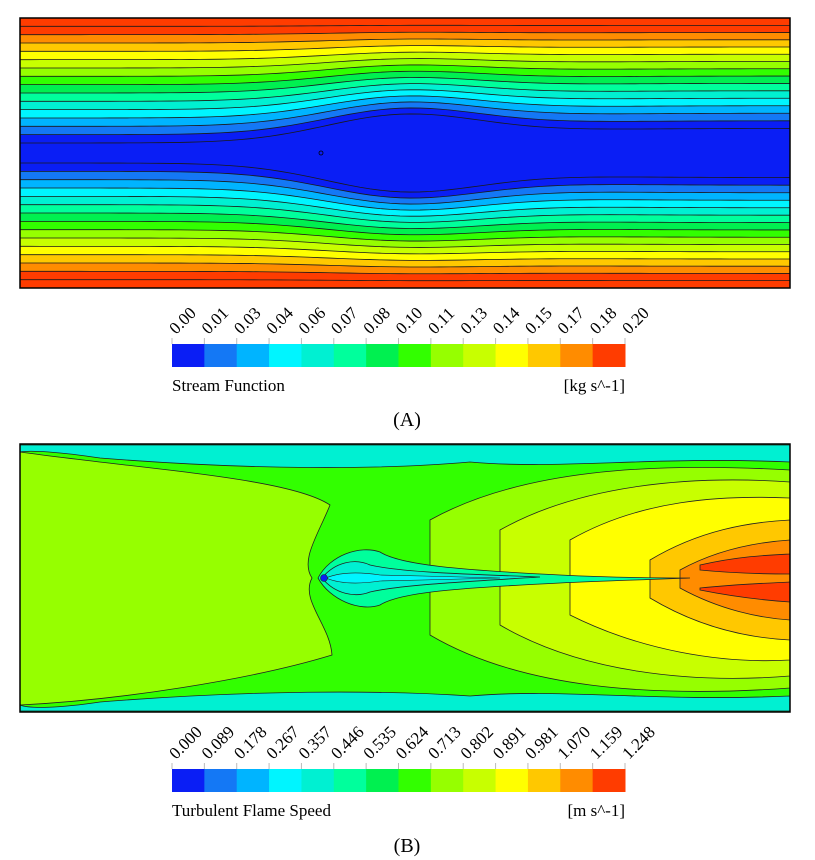  What do you see at coordinates (282, 742) in the screenshot?
I see `colorbar-tick-label: 0.267` at bounding box center [282, 742].